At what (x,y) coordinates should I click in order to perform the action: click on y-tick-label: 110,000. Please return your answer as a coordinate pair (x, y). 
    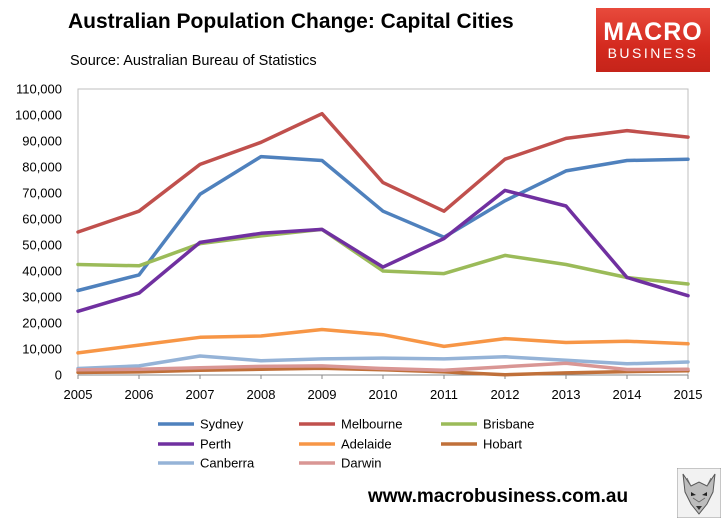
    Looking at the image, I should click on (39, 89).